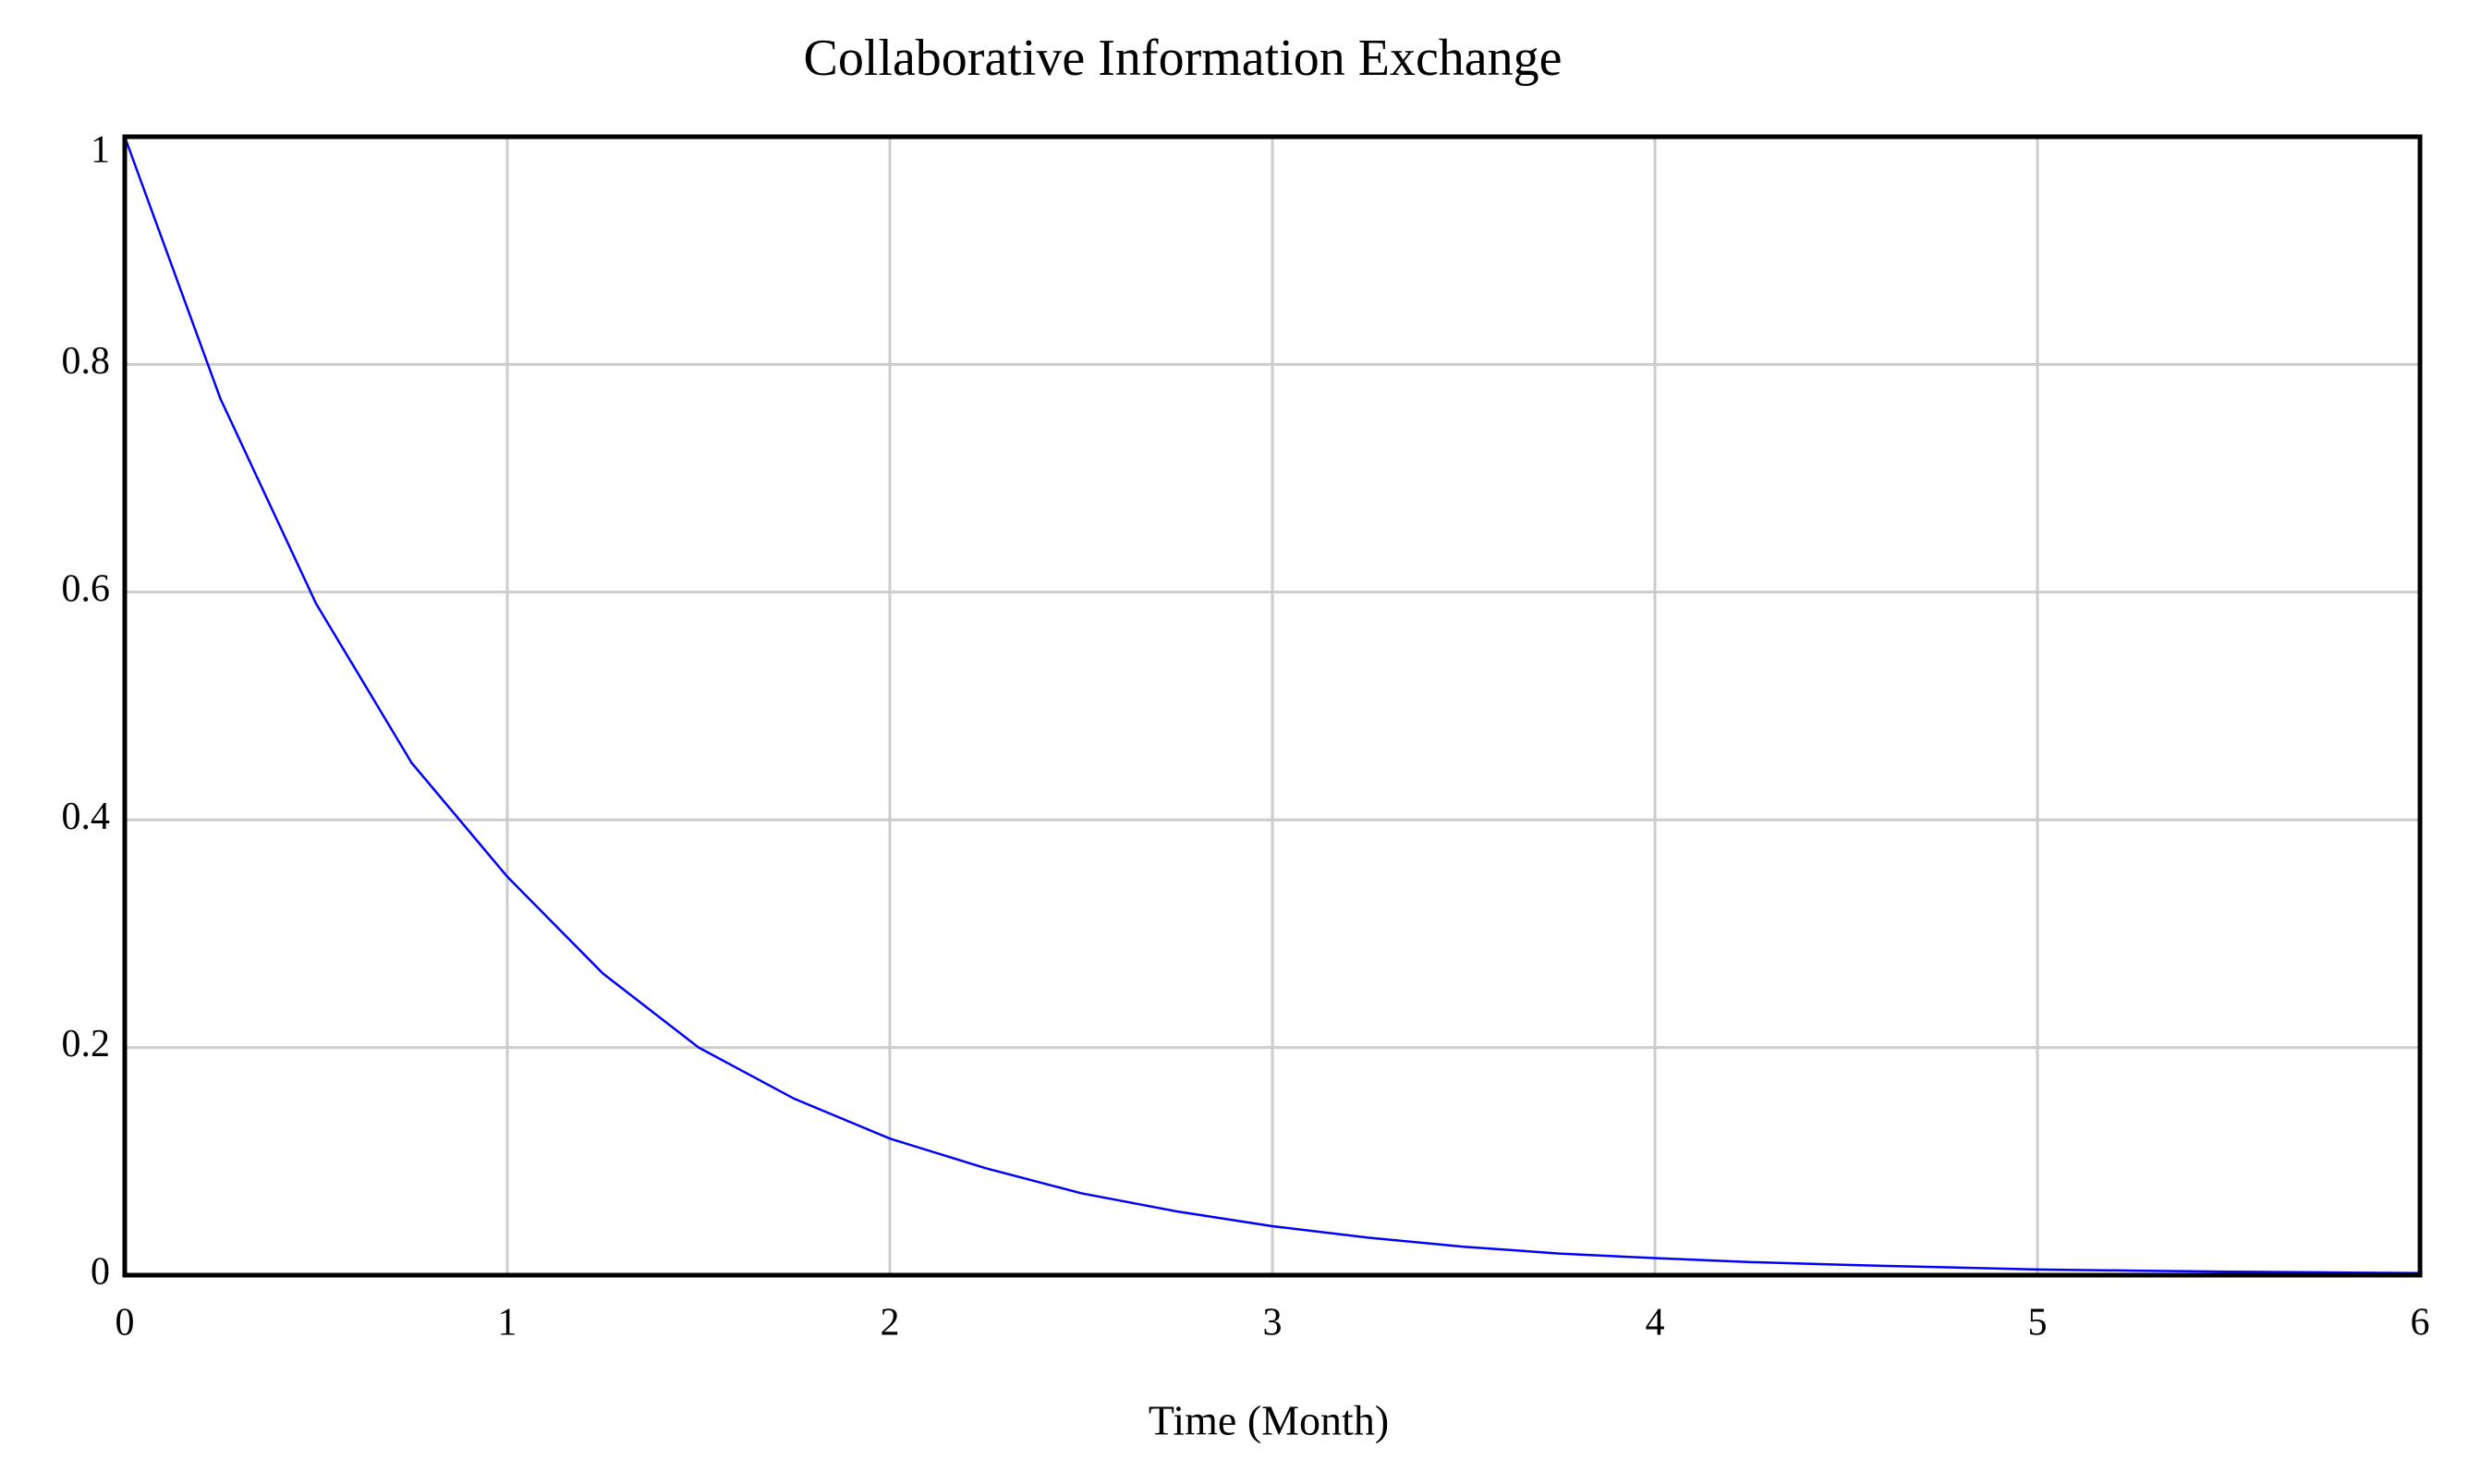 The image size is (2469, 1484). What do you see at coordinates (125, 1323) in the screenshot?
I see `x-tick-label: 0` at bounding box center [125, 1323].